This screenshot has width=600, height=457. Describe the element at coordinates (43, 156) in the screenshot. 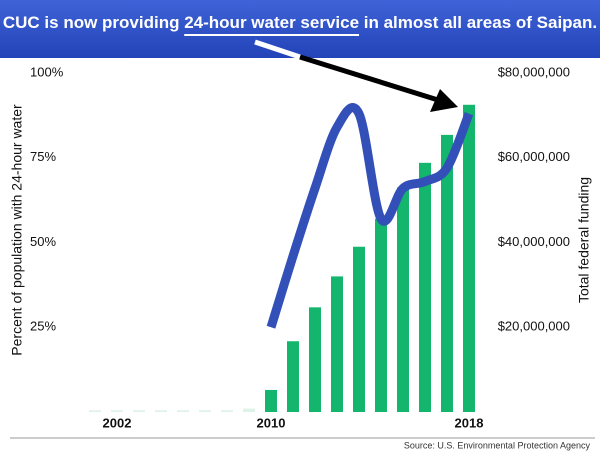

I see `y-tick-label: 75%` at that location.